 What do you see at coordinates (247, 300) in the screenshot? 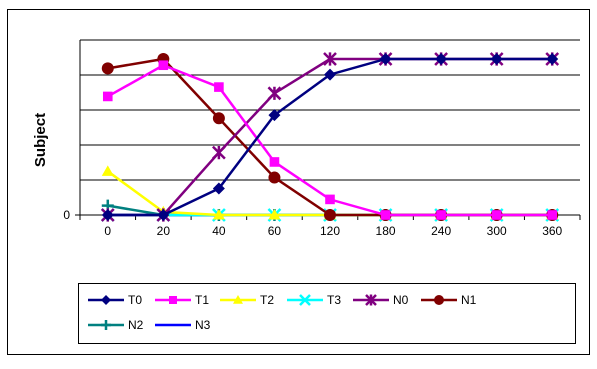
I see `legend-item-t2: T2` at bounding box center [247, 300].